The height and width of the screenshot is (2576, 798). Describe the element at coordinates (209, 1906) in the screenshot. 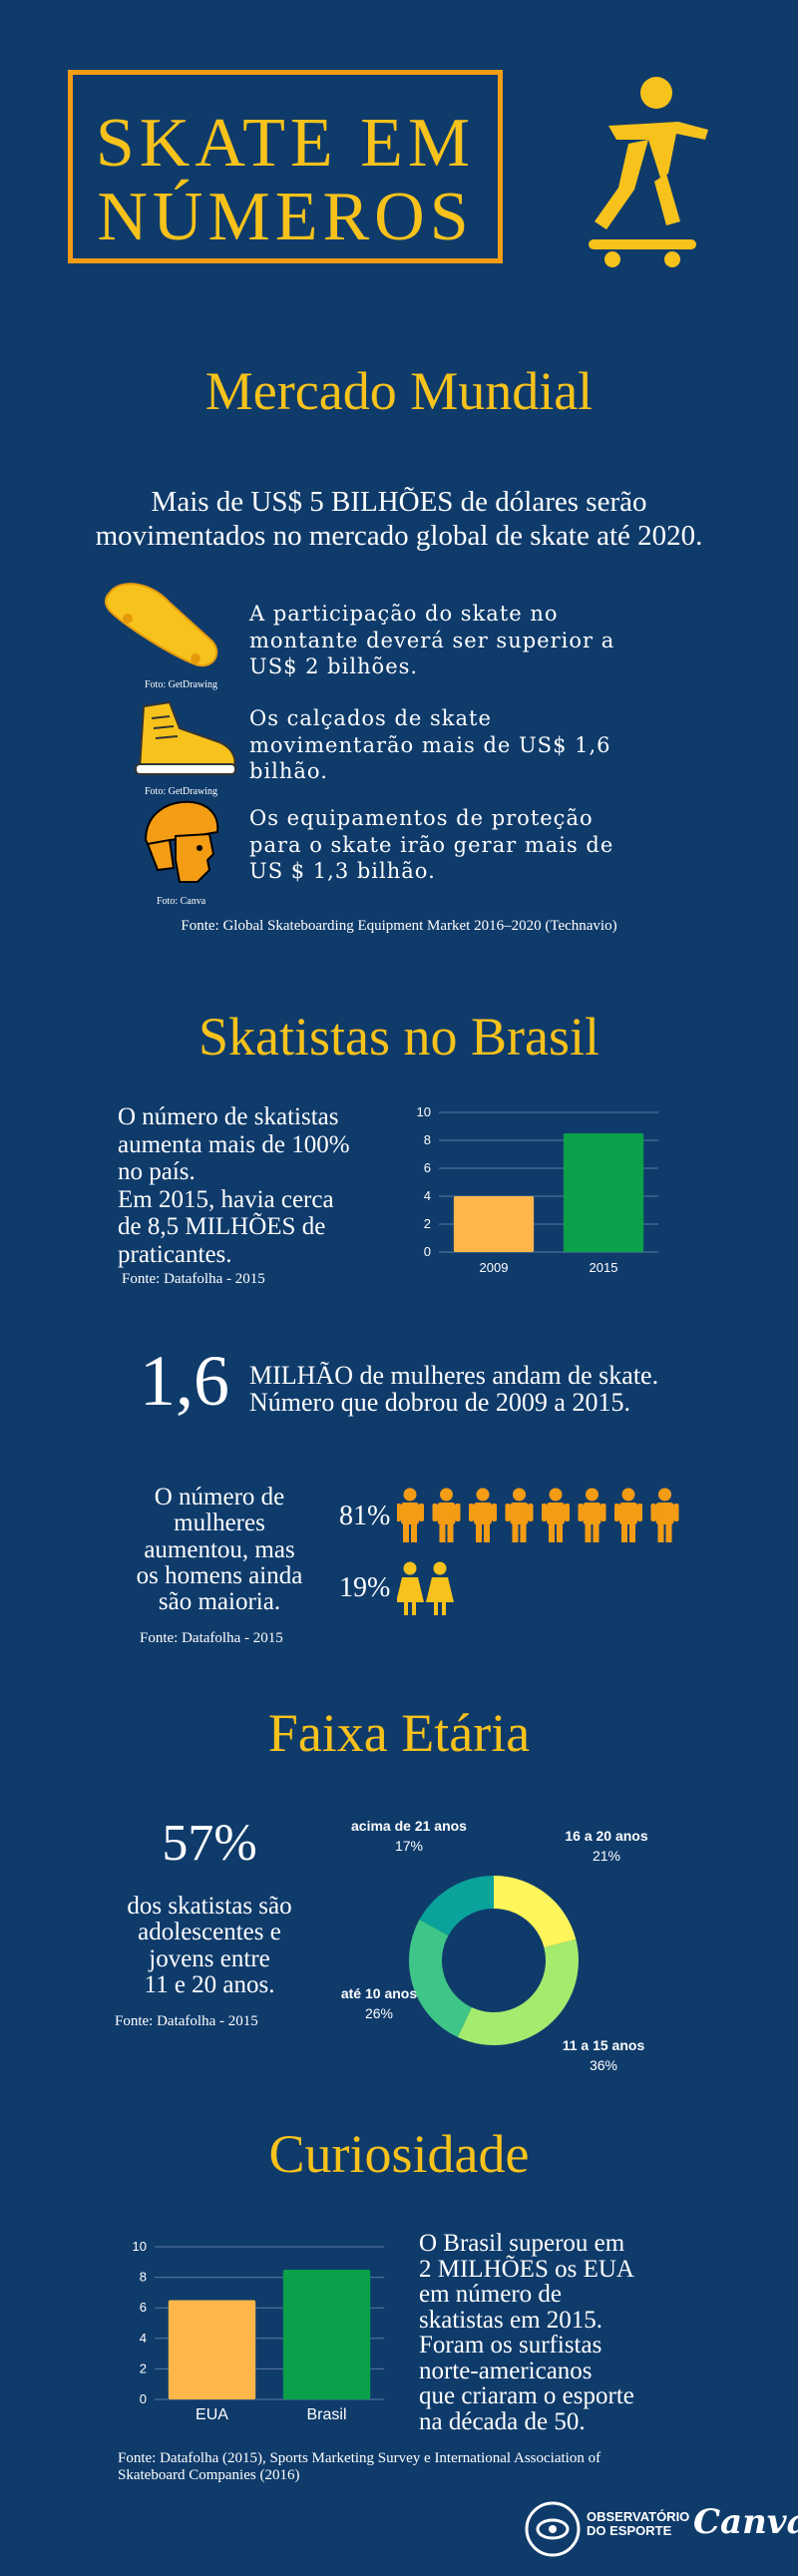

I see `faixa-line-1: dos skatistas são` at that location.